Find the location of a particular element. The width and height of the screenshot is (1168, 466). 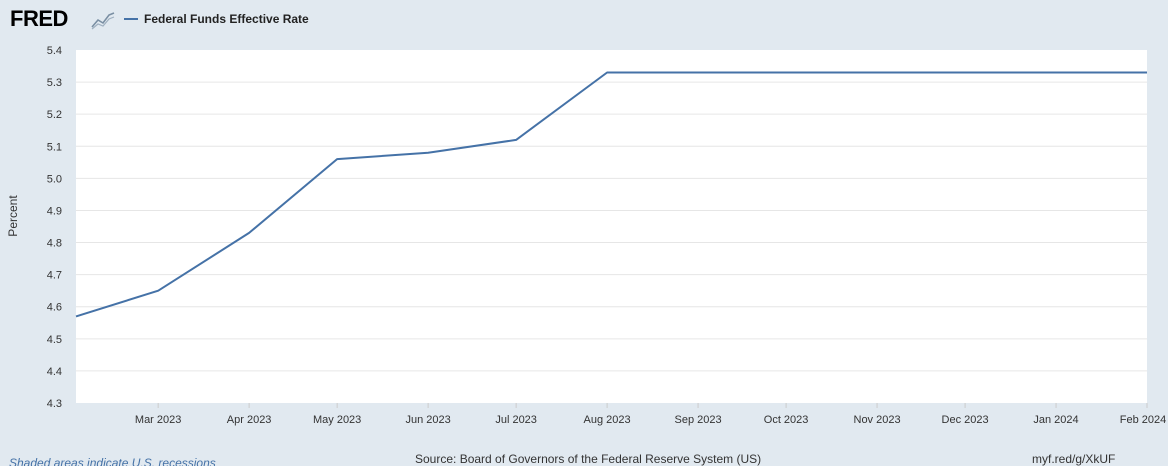

y-tick-label: 4.9 is located at coordinates (54, 211).